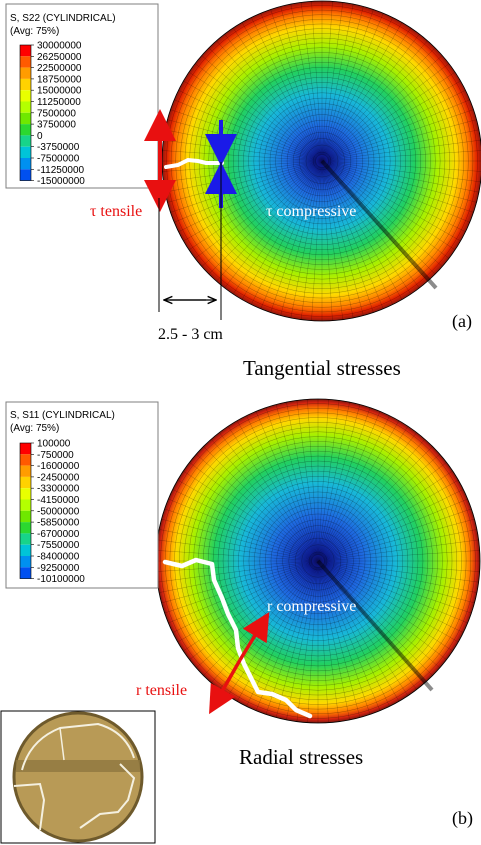 The height and width of the screenshot is (845, 481). I want to click on legend-a-subtitle: (Avg: 75%), so click(34, 31).